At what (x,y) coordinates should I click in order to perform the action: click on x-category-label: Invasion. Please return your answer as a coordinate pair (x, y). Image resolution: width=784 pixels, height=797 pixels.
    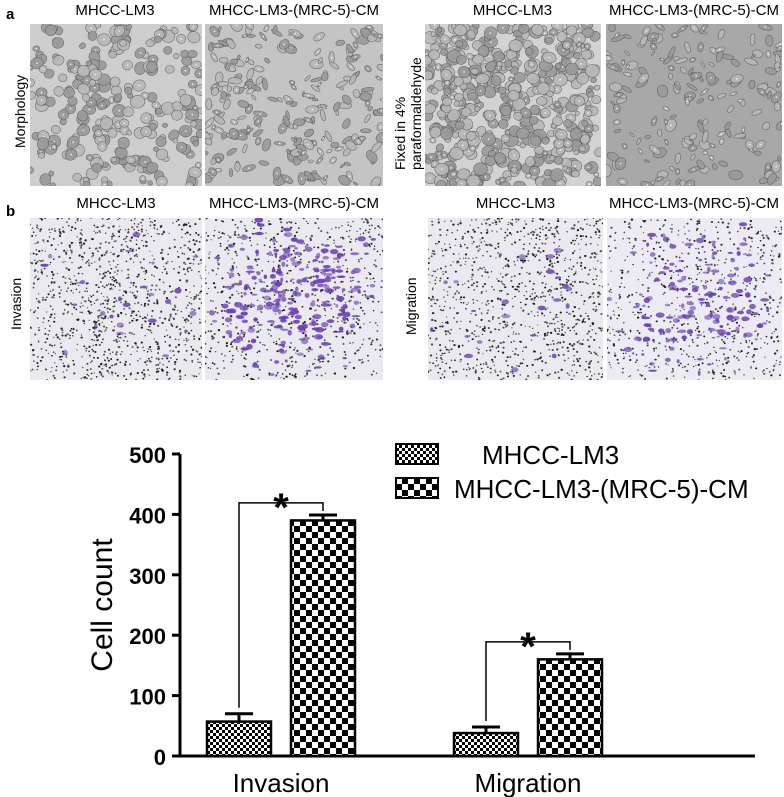
    Looking at the image, I should click on (281, 782).